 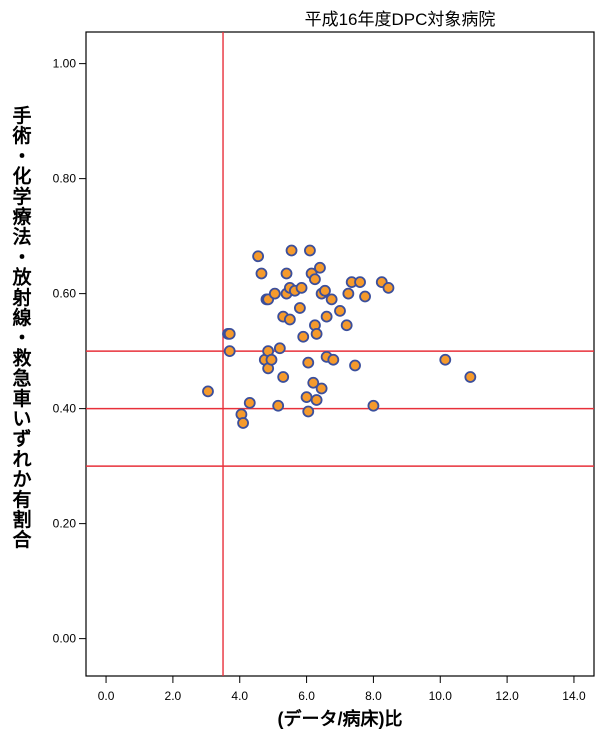 I want to click on x-tick-label: 8.0, so click(x=373, y=696).